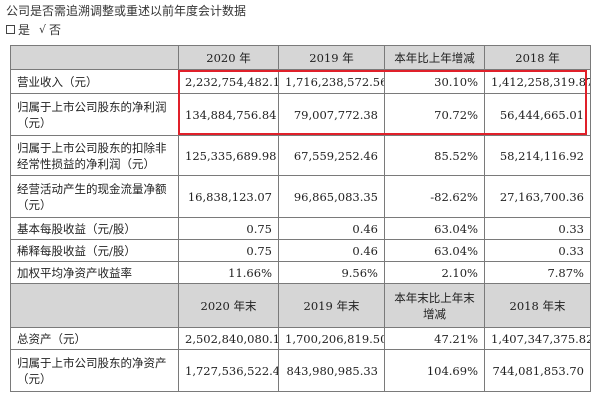  What do you see at coordinates (537, 272) in the screenshot?
I see `value-cell: 7.87%` at bounding box center [537, 272].